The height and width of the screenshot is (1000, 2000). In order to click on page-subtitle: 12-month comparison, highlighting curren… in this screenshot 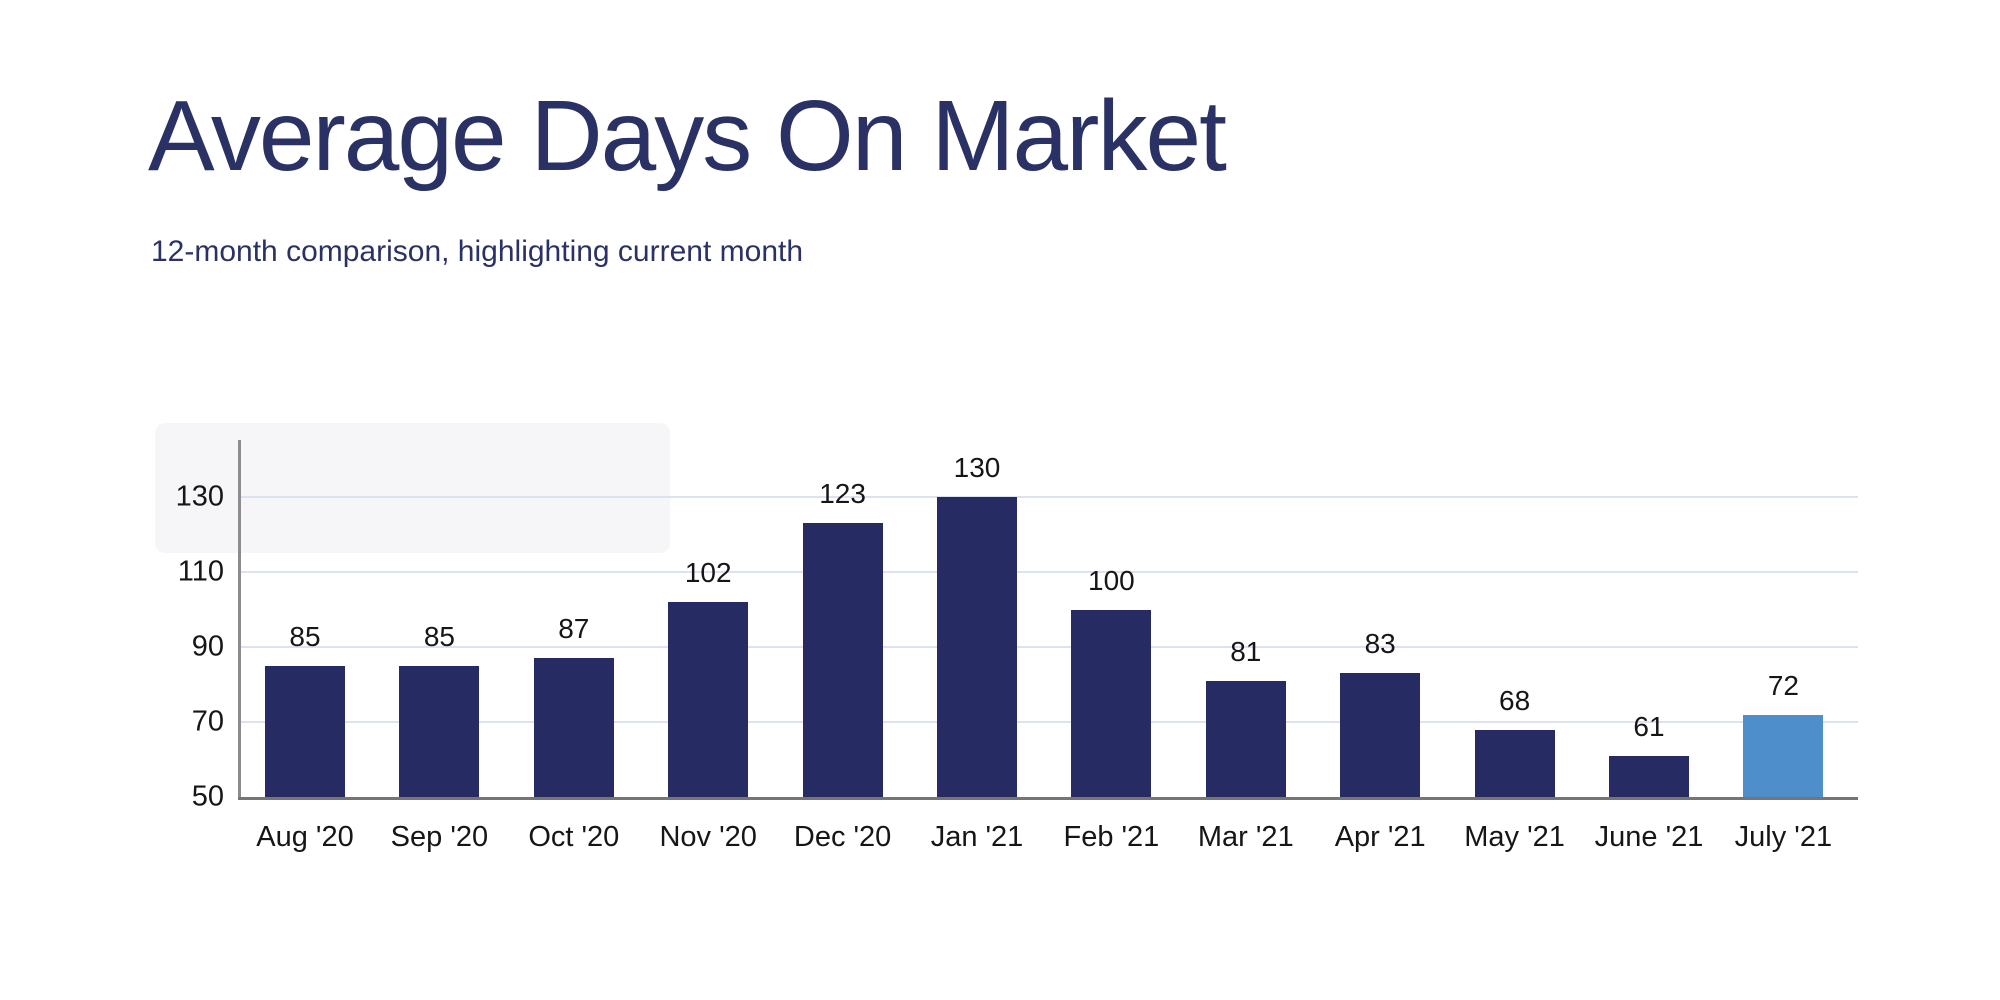, I will do `click(477, 251)`.